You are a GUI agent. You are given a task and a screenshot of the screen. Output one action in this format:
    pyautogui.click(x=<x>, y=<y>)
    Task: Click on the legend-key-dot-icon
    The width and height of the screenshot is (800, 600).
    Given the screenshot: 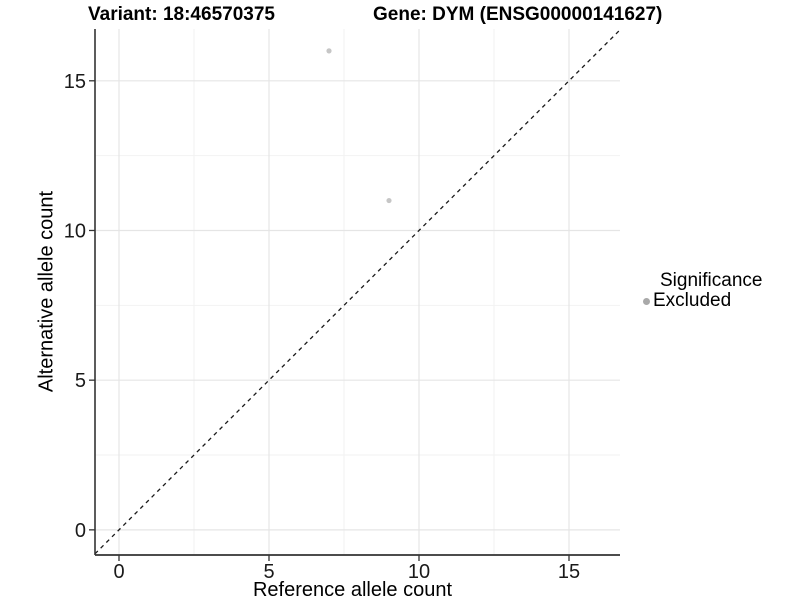 What is the action you would take?
    pyautogui.click(x=646, y=301)
    